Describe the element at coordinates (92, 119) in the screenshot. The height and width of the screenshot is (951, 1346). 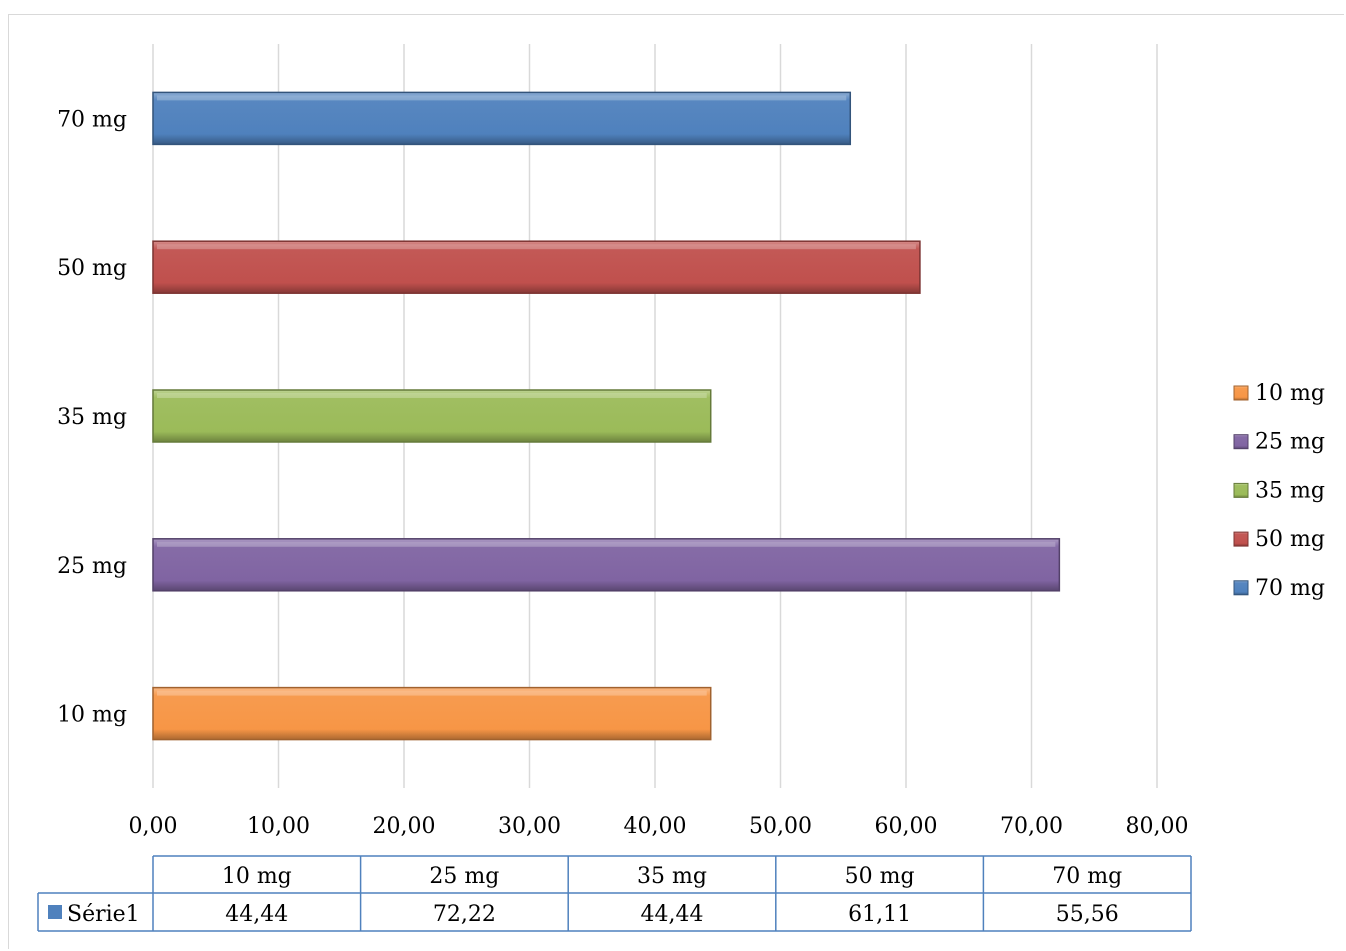
I see `category-label: 70 mg` at that location.